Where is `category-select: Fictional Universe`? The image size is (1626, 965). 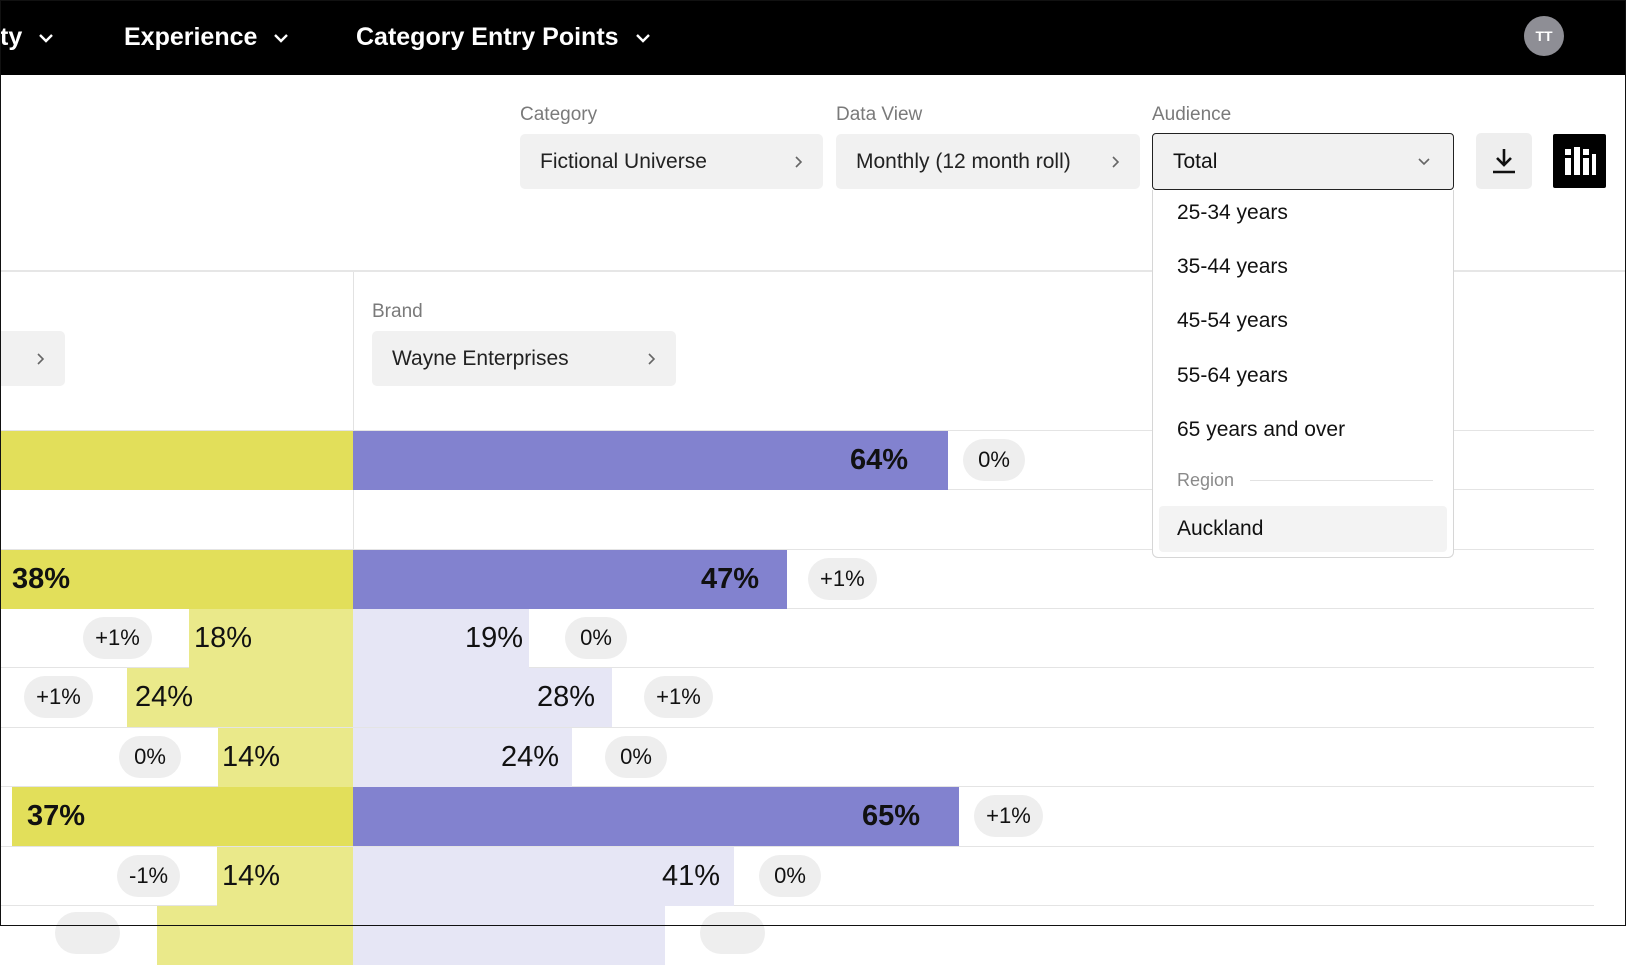
category-select: Fictional Universe is located at coordinates (671, 161).